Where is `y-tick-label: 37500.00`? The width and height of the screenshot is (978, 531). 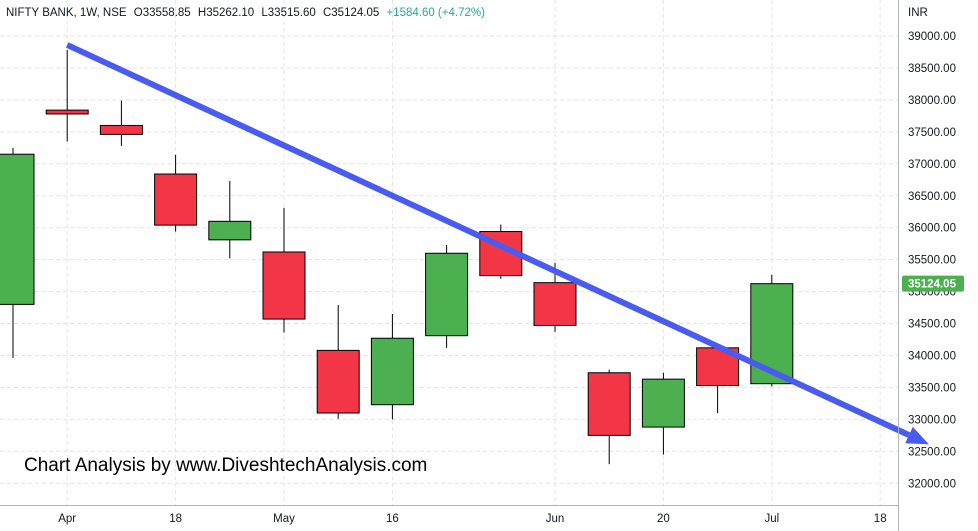 y-tick-label: 37500.00 is located at coordinates (932, 133).